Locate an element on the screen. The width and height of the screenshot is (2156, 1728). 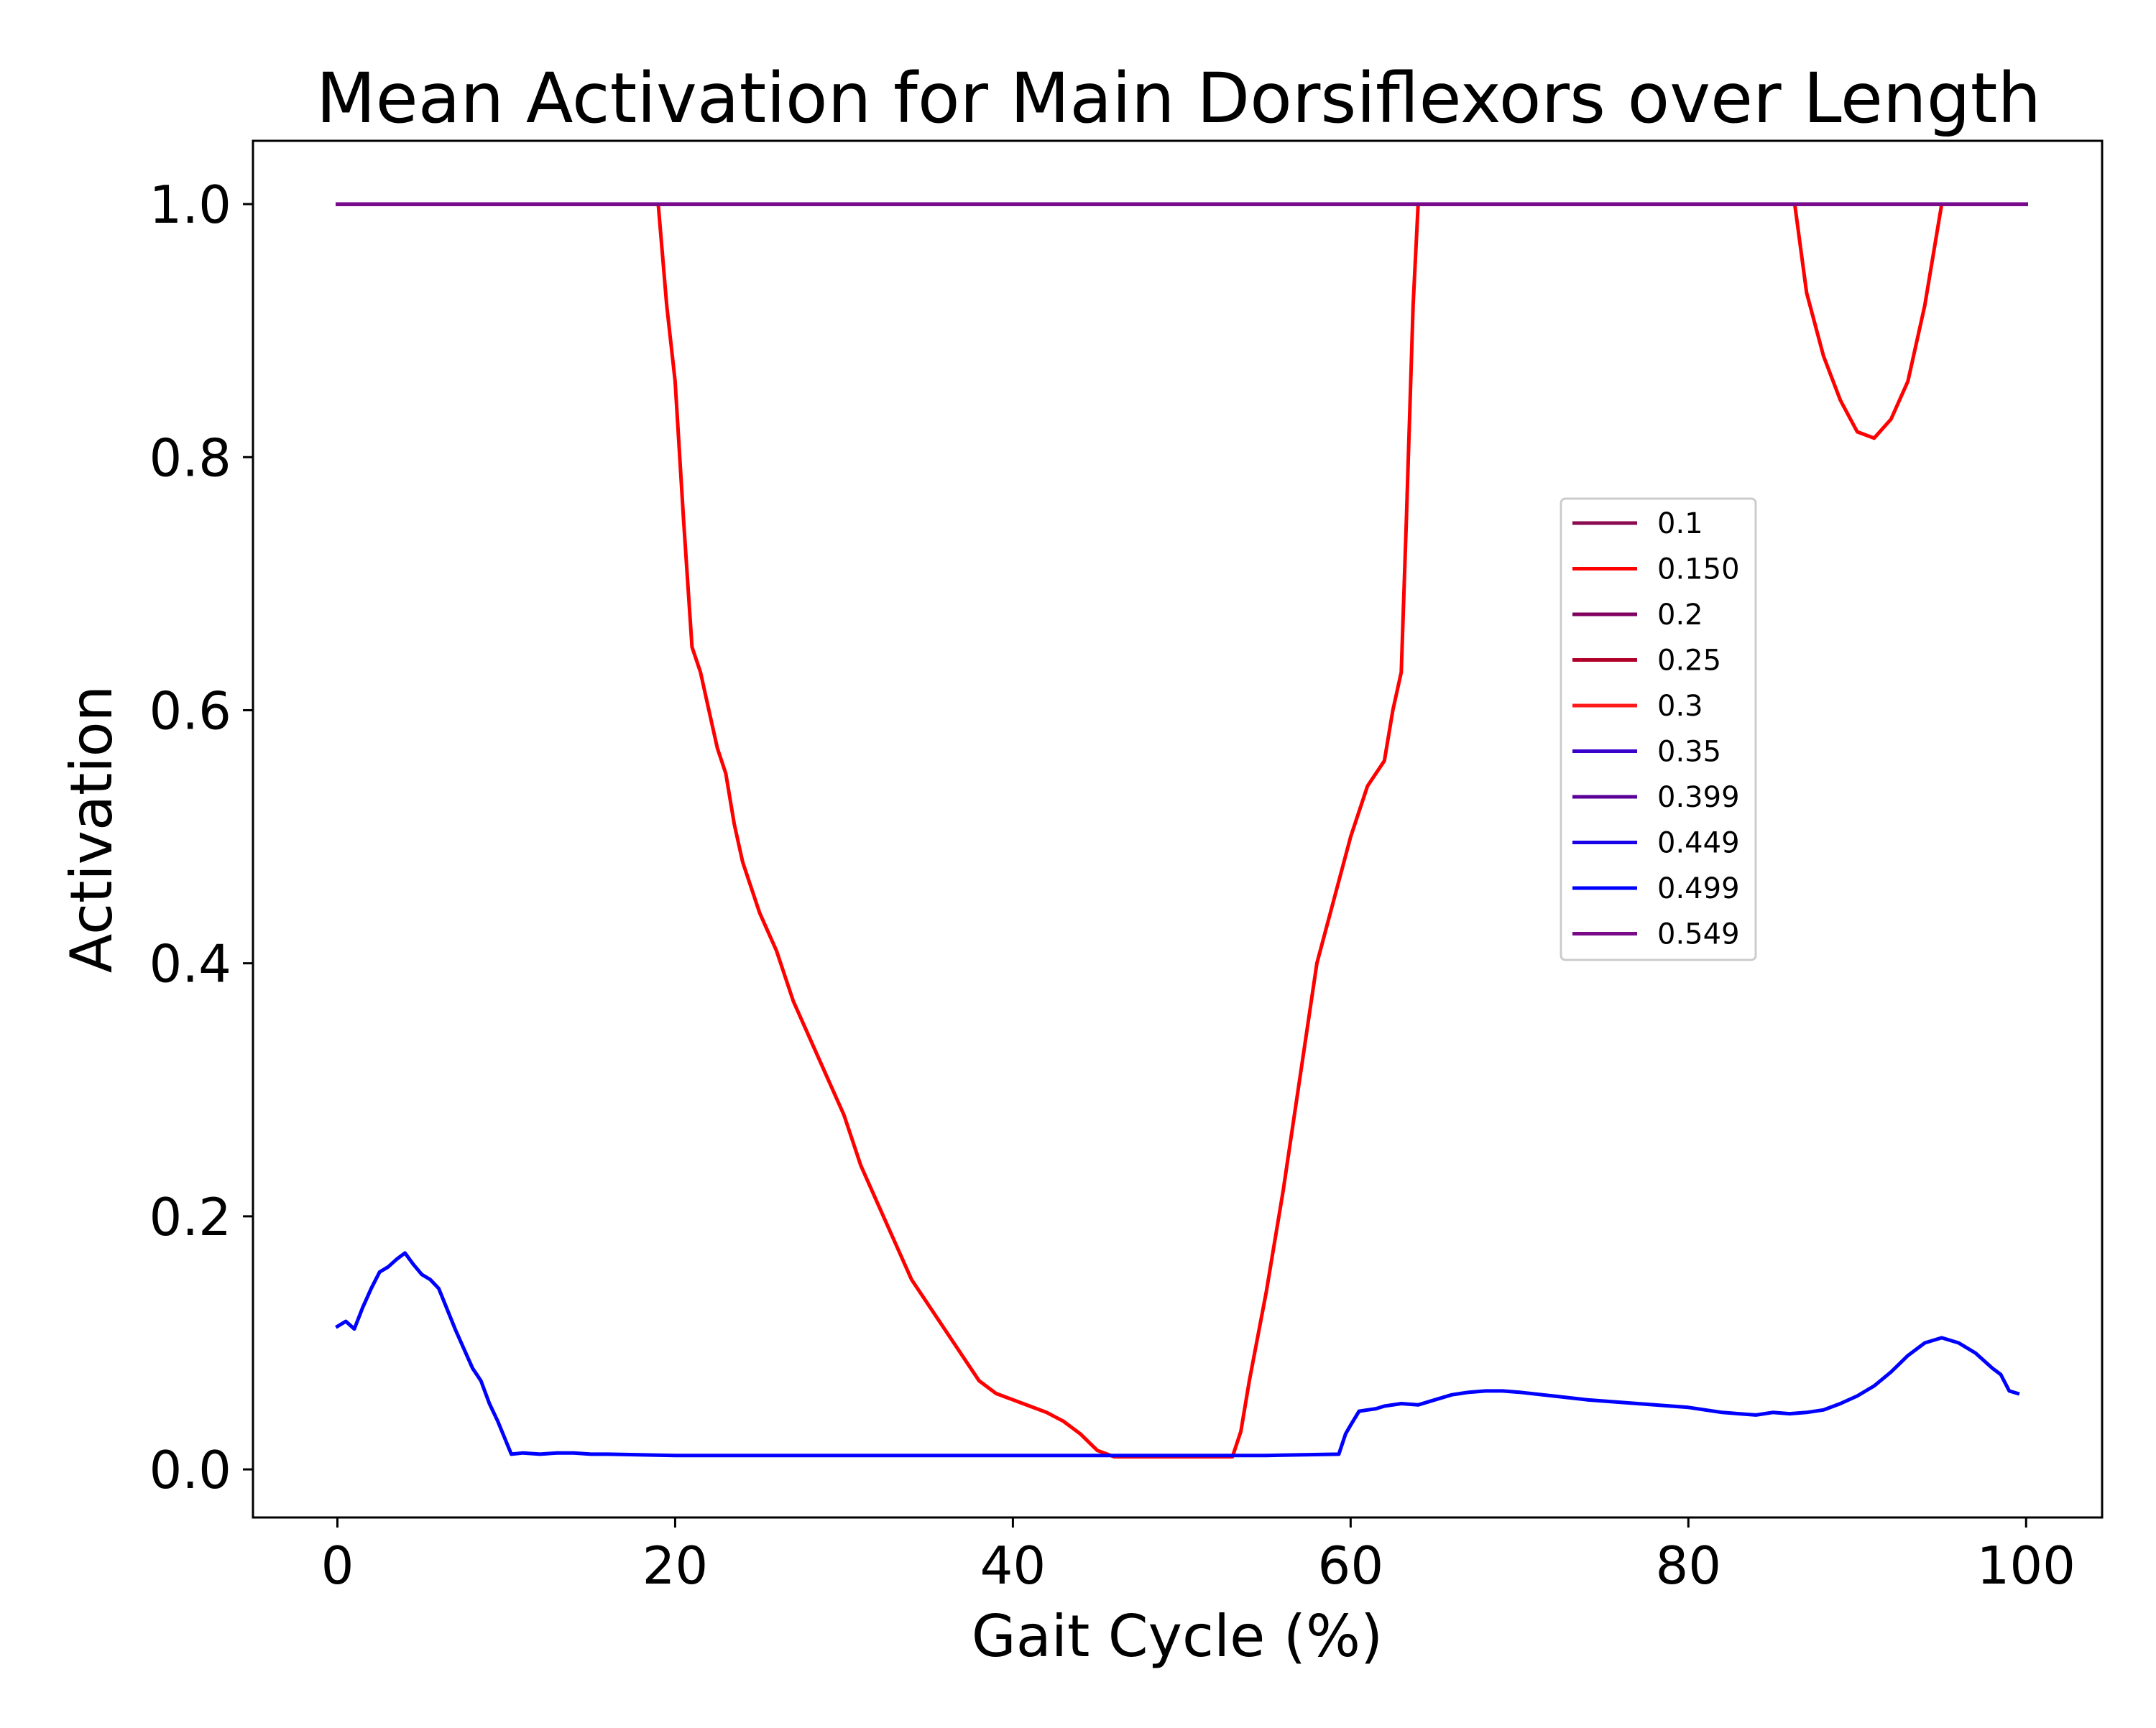
x-tick-label: 20 is located at coordinates (675, 1566).